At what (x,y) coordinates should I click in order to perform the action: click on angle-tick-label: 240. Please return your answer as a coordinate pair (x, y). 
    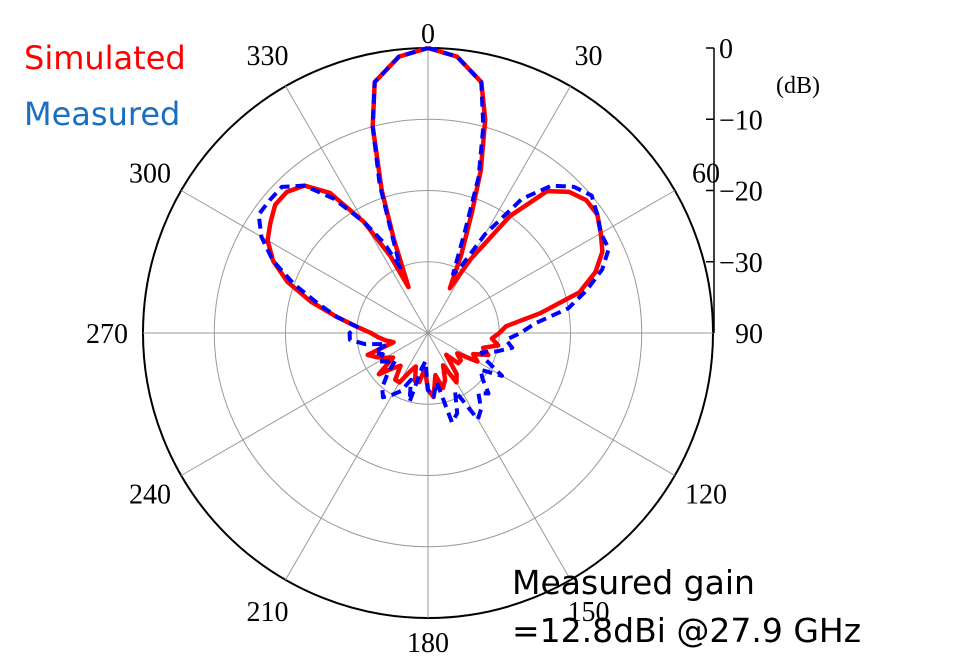
    Looking at the image, I should click on (150, 495).